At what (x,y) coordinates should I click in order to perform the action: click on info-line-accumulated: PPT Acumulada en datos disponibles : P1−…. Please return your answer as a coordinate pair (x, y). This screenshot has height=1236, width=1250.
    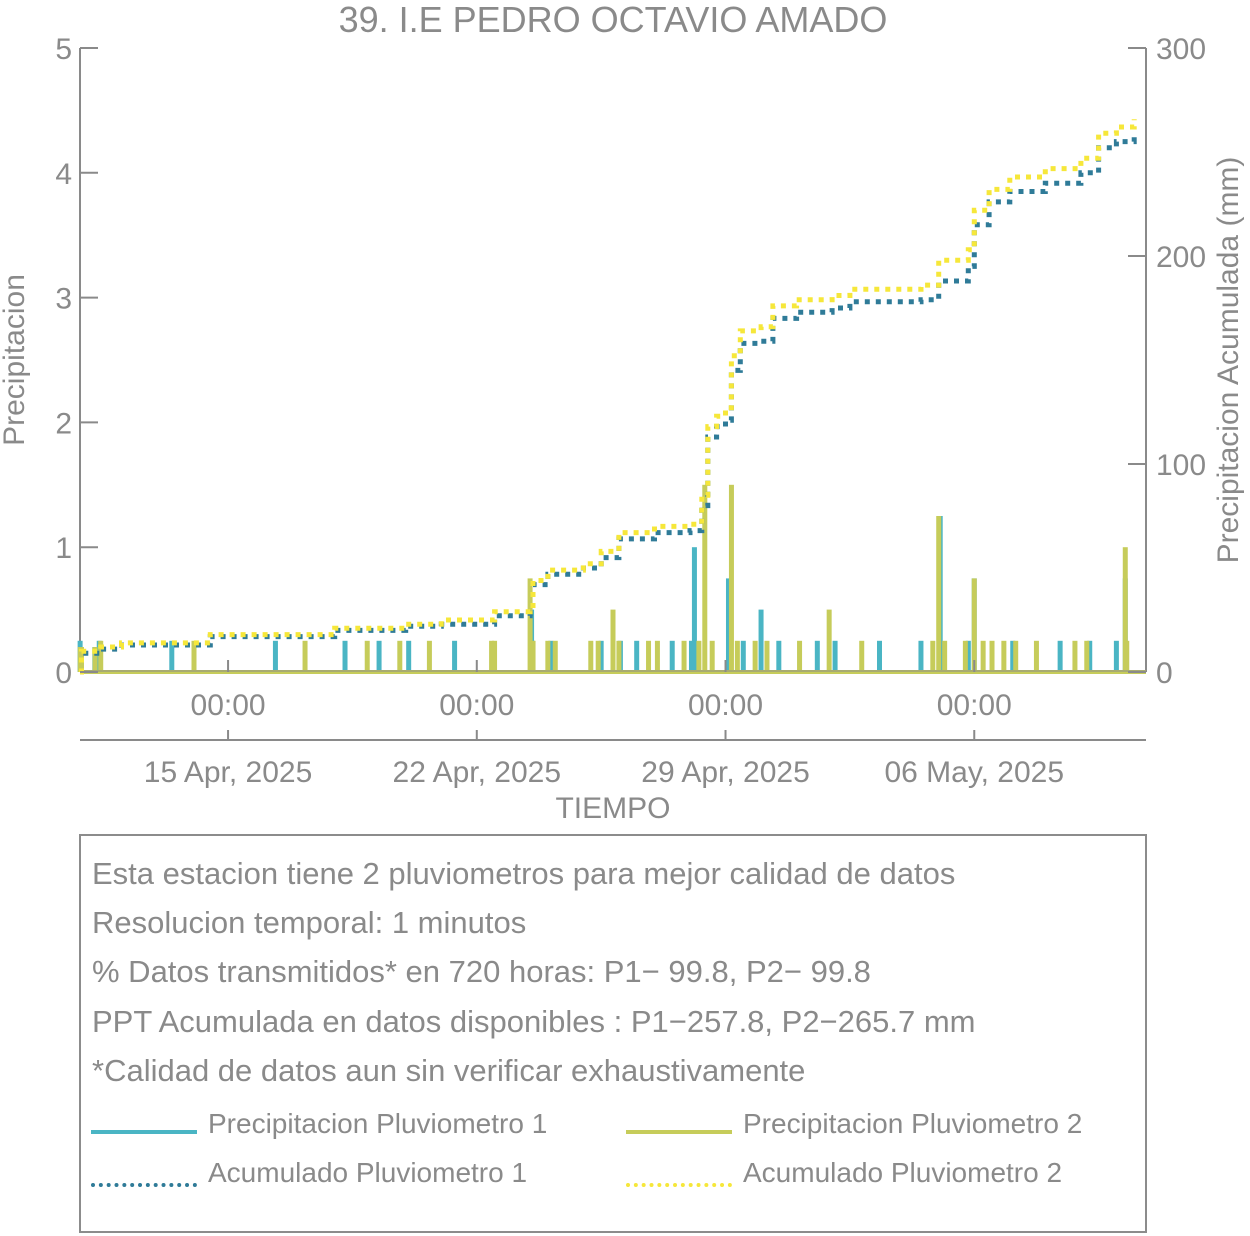
    Looking at the image, I should click on (534, 1021).